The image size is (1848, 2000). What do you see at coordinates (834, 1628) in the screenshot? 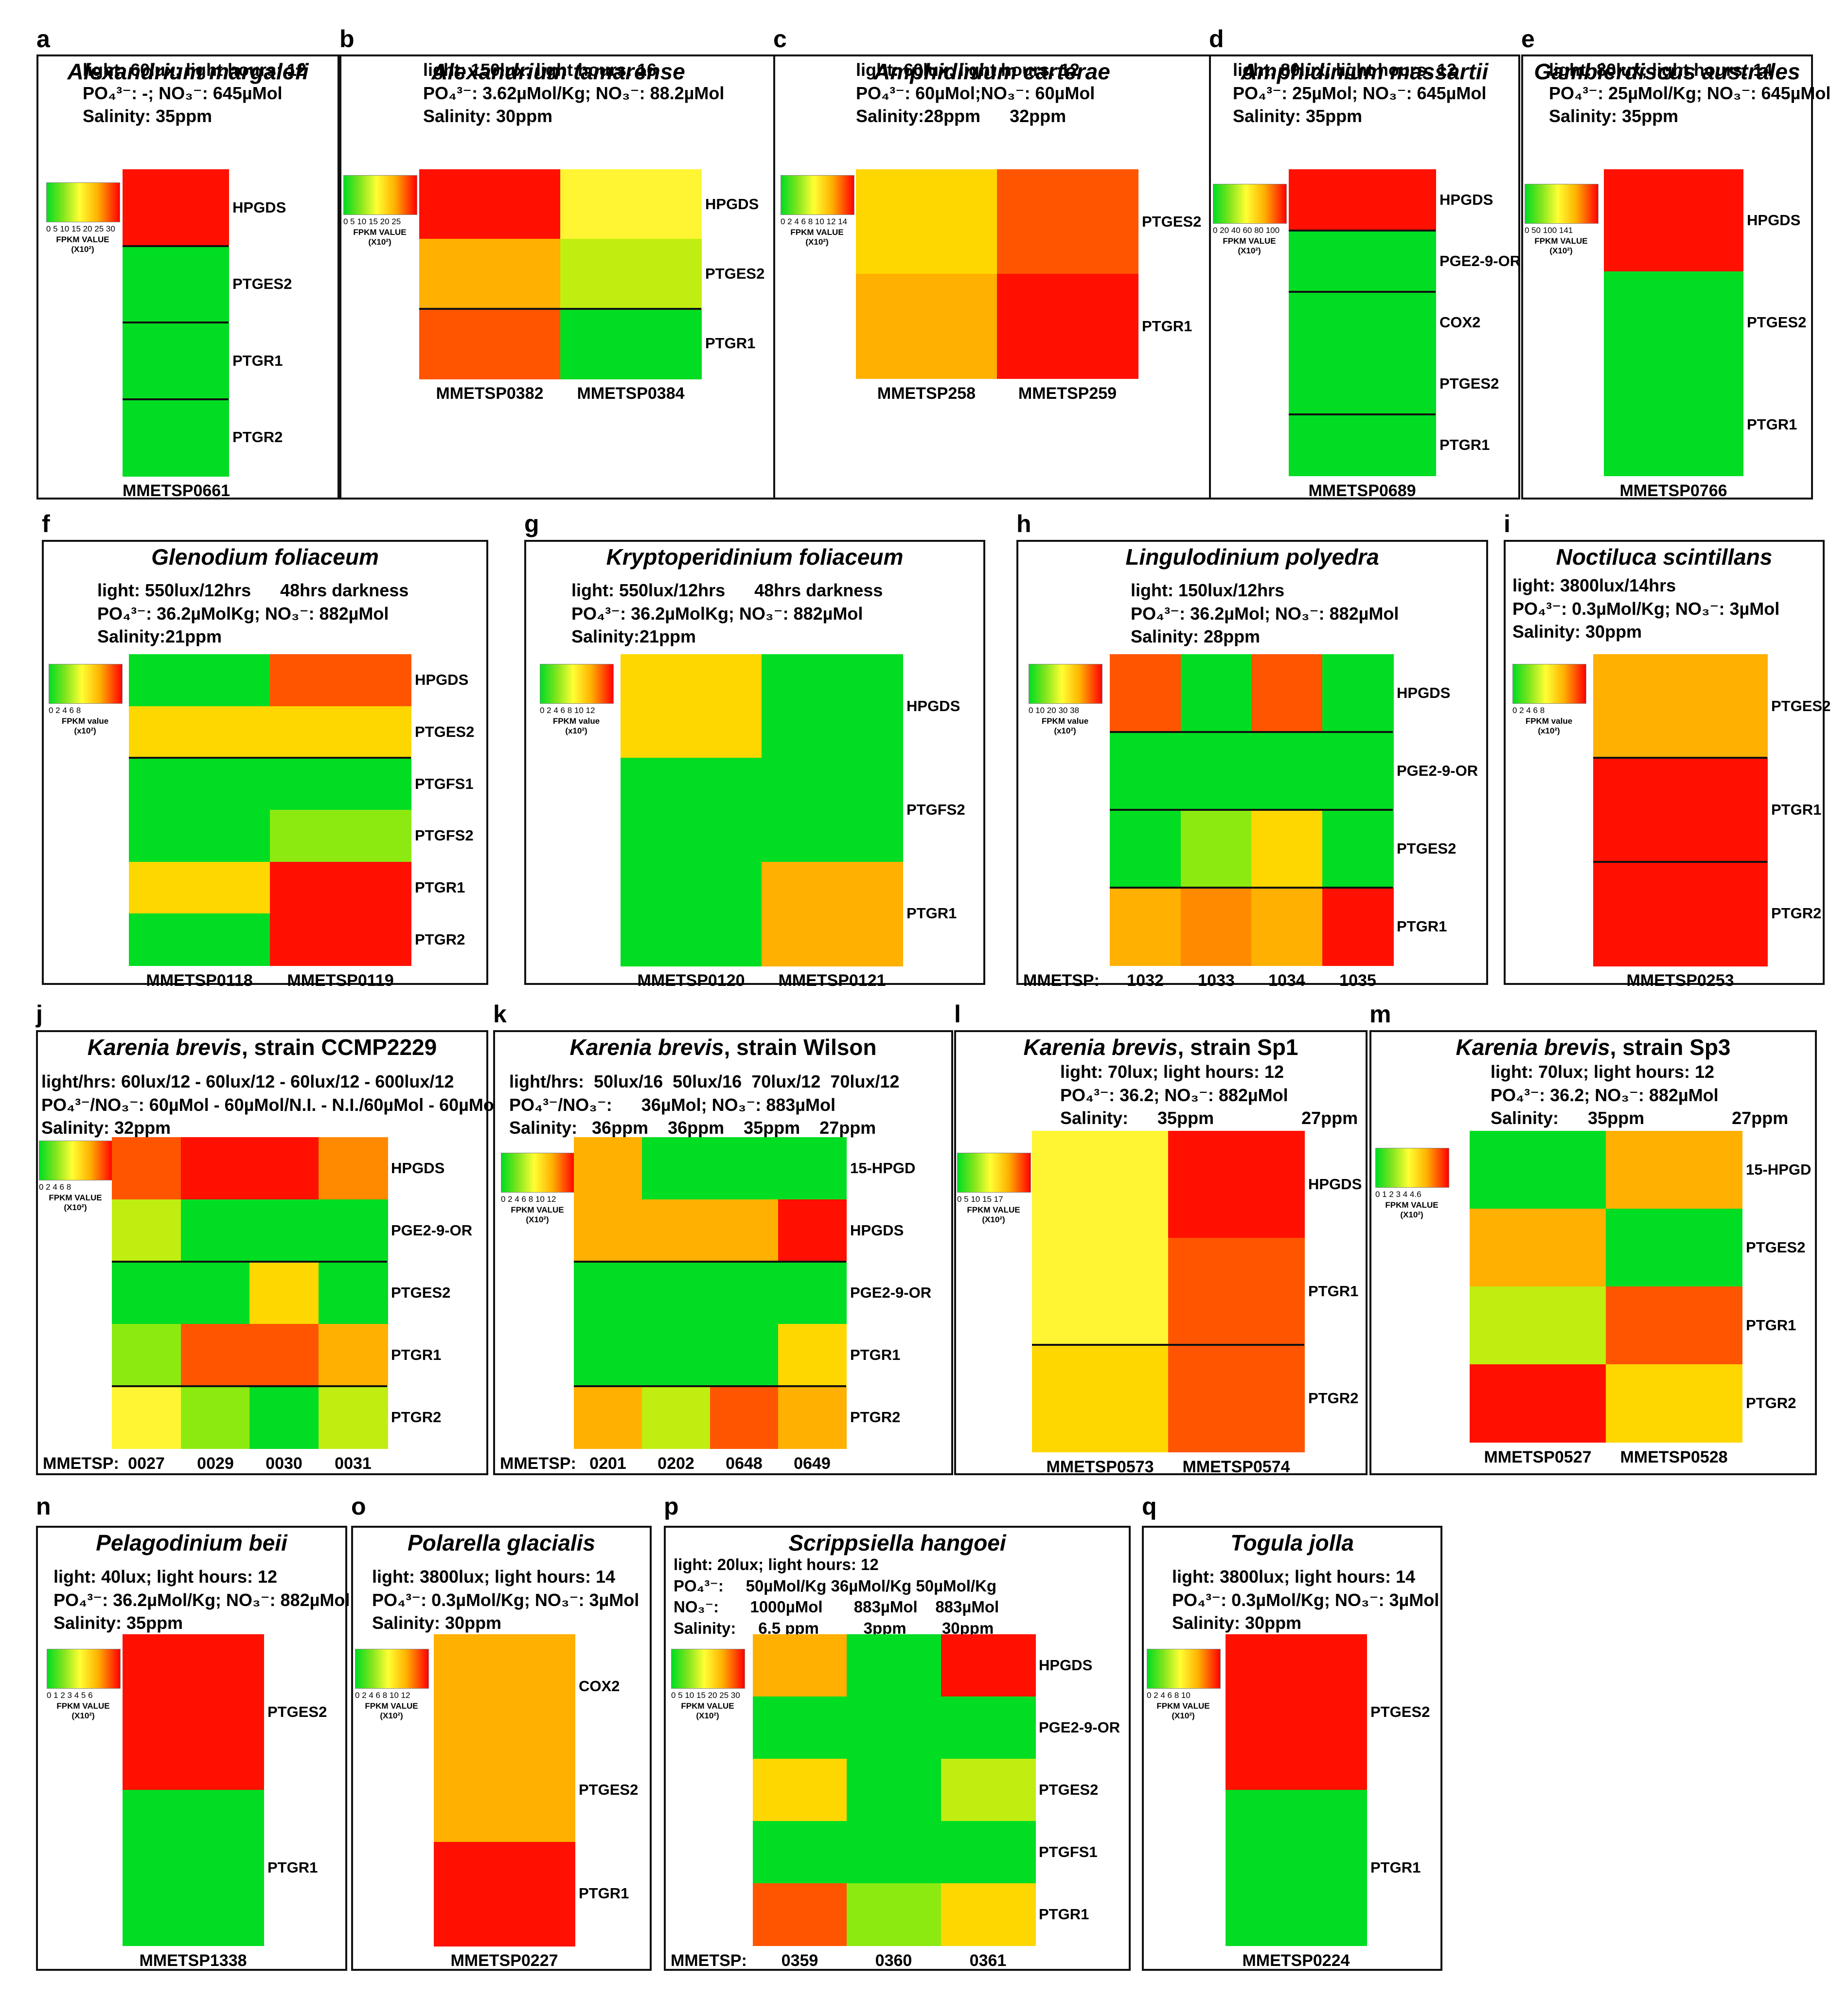
I see `condition-line: Salinity: 6.5 ppm 3ppm 30ppm` at bounding box center [834, 1628].